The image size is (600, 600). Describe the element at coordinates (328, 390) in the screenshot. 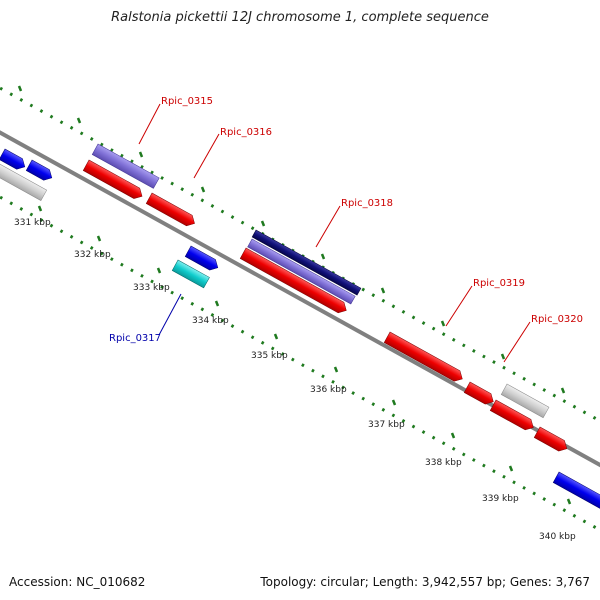

I see `tick-label-336: 336 kbp` at that location.